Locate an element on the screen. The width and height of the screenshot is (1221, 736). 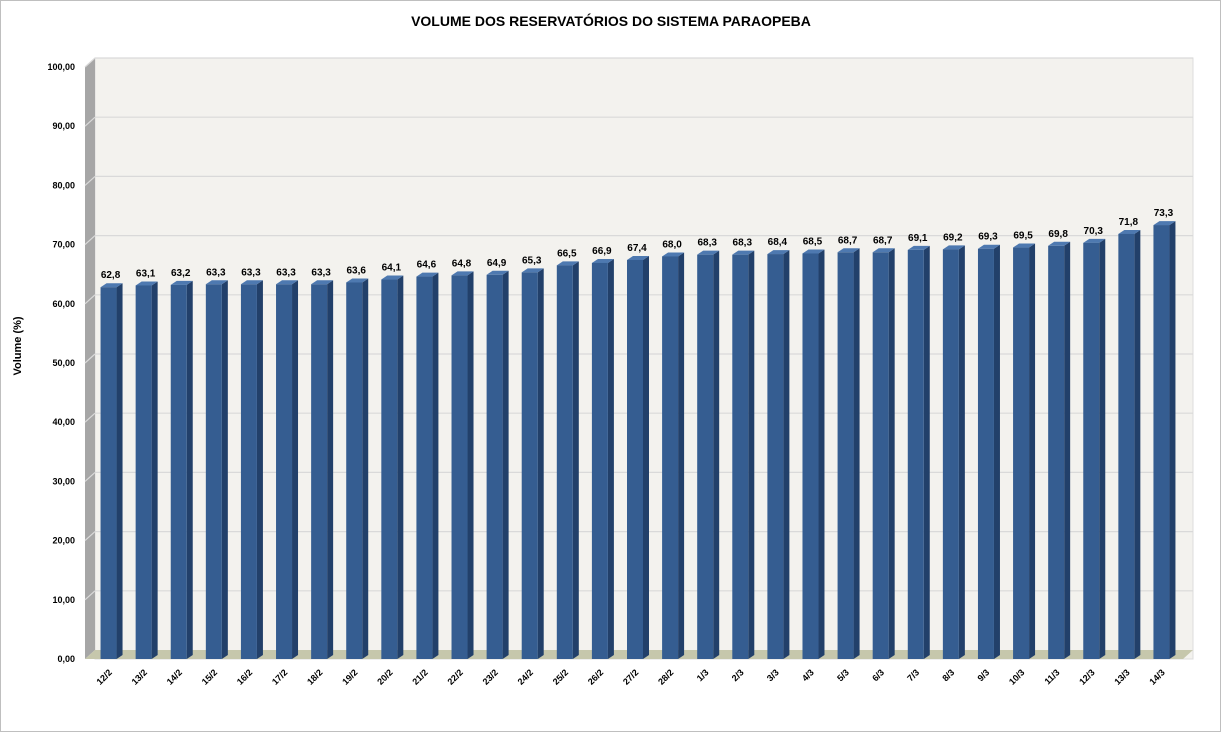
x-tick-label: 4/3 is located at coordinates (808, 675).